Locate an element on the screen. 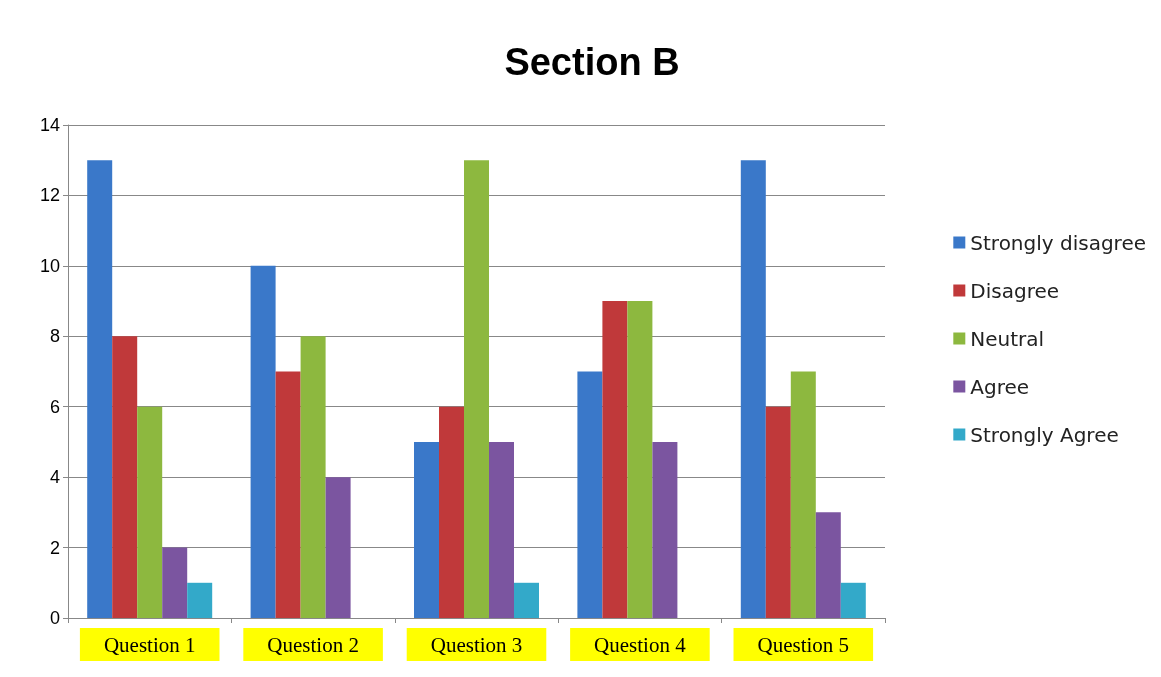 The width and height of the screenshot is (1161, 677). x-tick-label: Question 4 is located at coordinates (640, 644).